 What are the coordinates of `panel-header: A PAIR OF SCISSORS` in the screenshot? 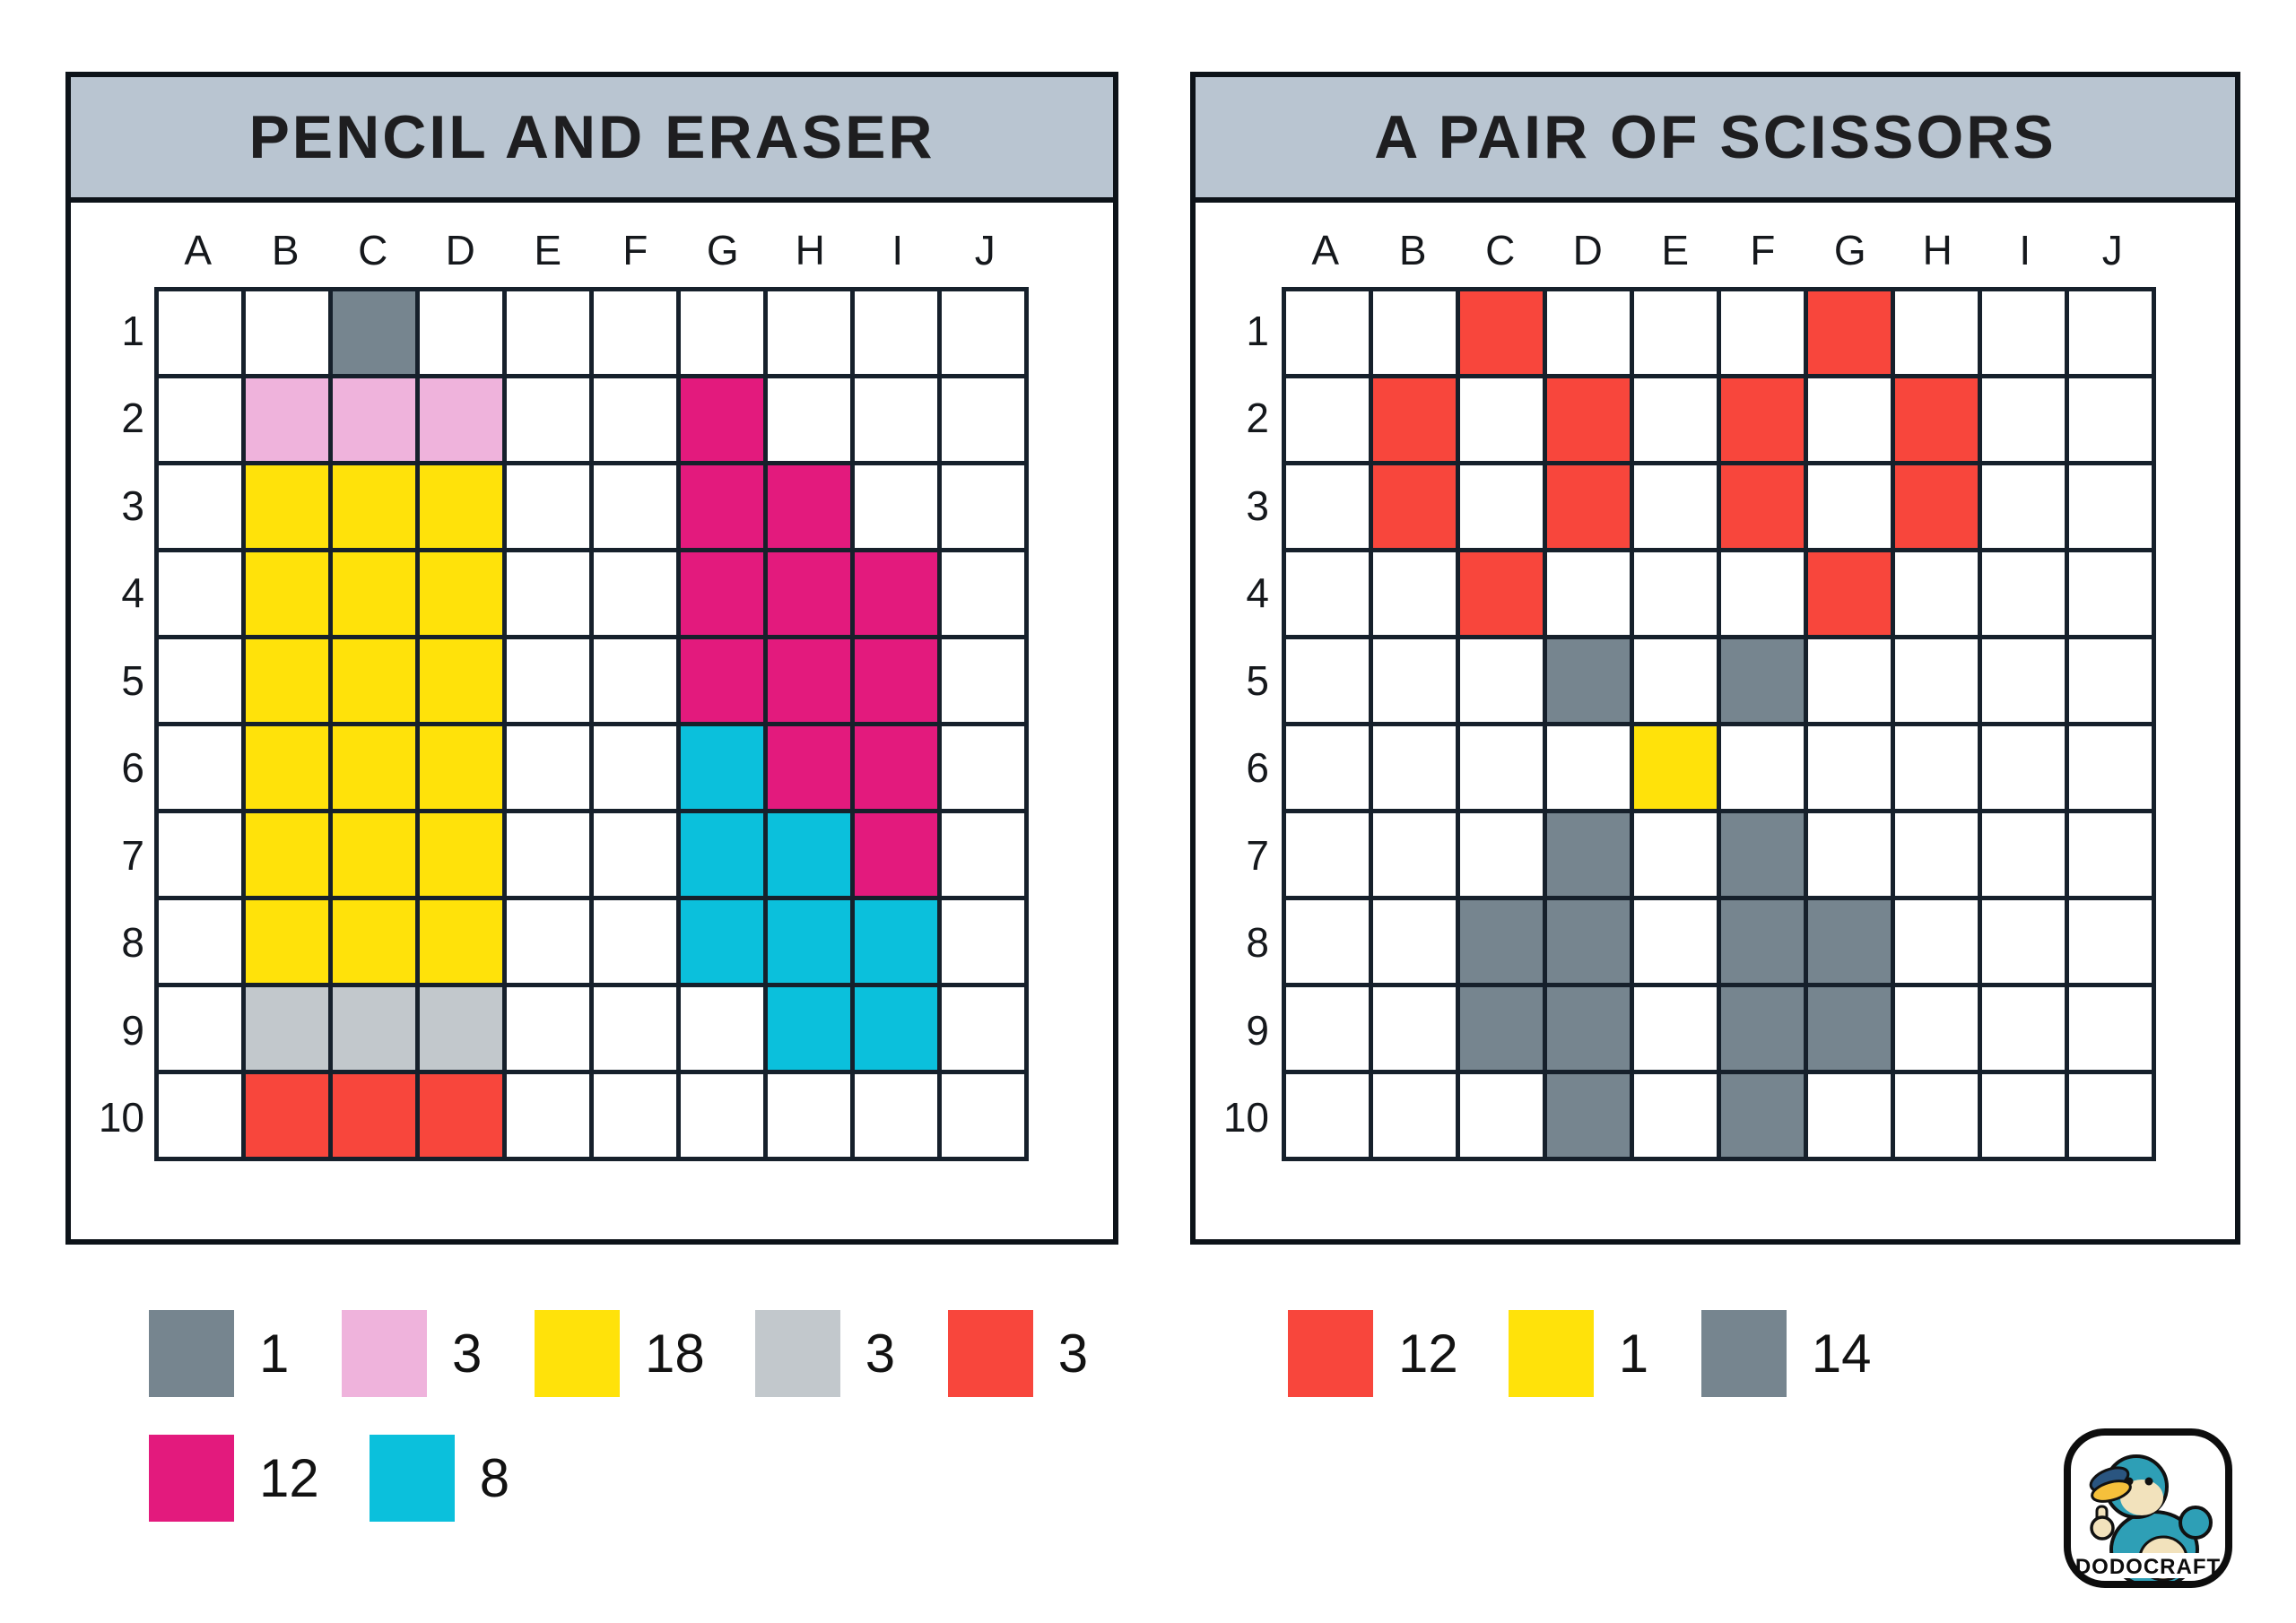 It's located at (1715, 140).